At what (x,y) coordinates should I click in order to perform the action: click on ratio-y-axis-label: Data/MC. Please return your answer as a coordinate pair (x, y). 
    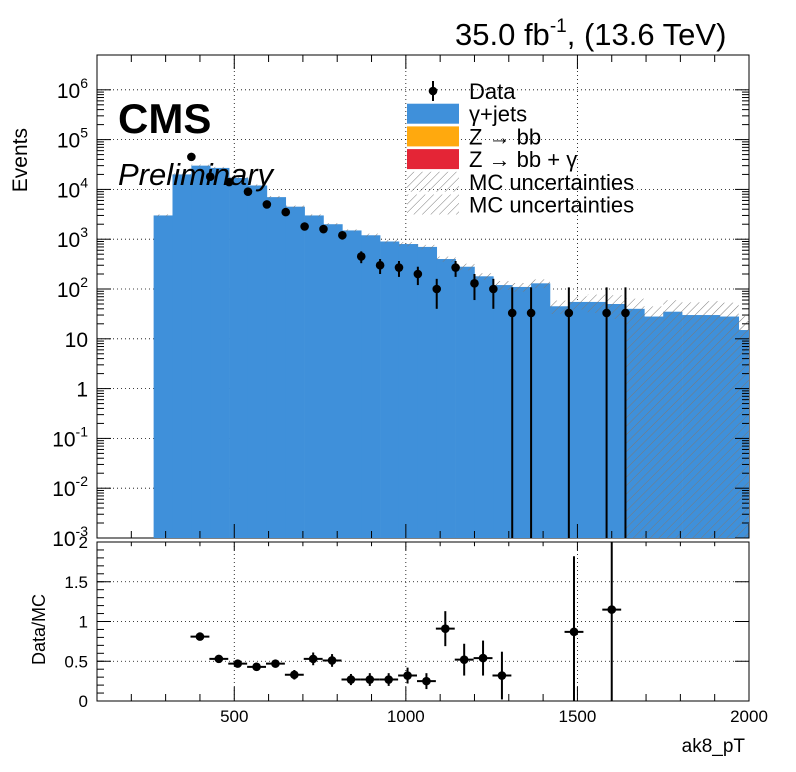
    Looking at the image, I should click on (39, 629).